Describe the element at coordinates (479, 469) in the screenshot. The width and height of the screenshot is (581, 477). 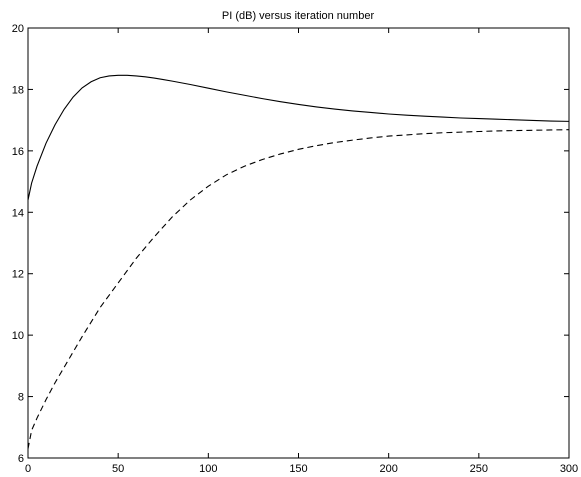
I see `x-tick-label: 250` at that location.